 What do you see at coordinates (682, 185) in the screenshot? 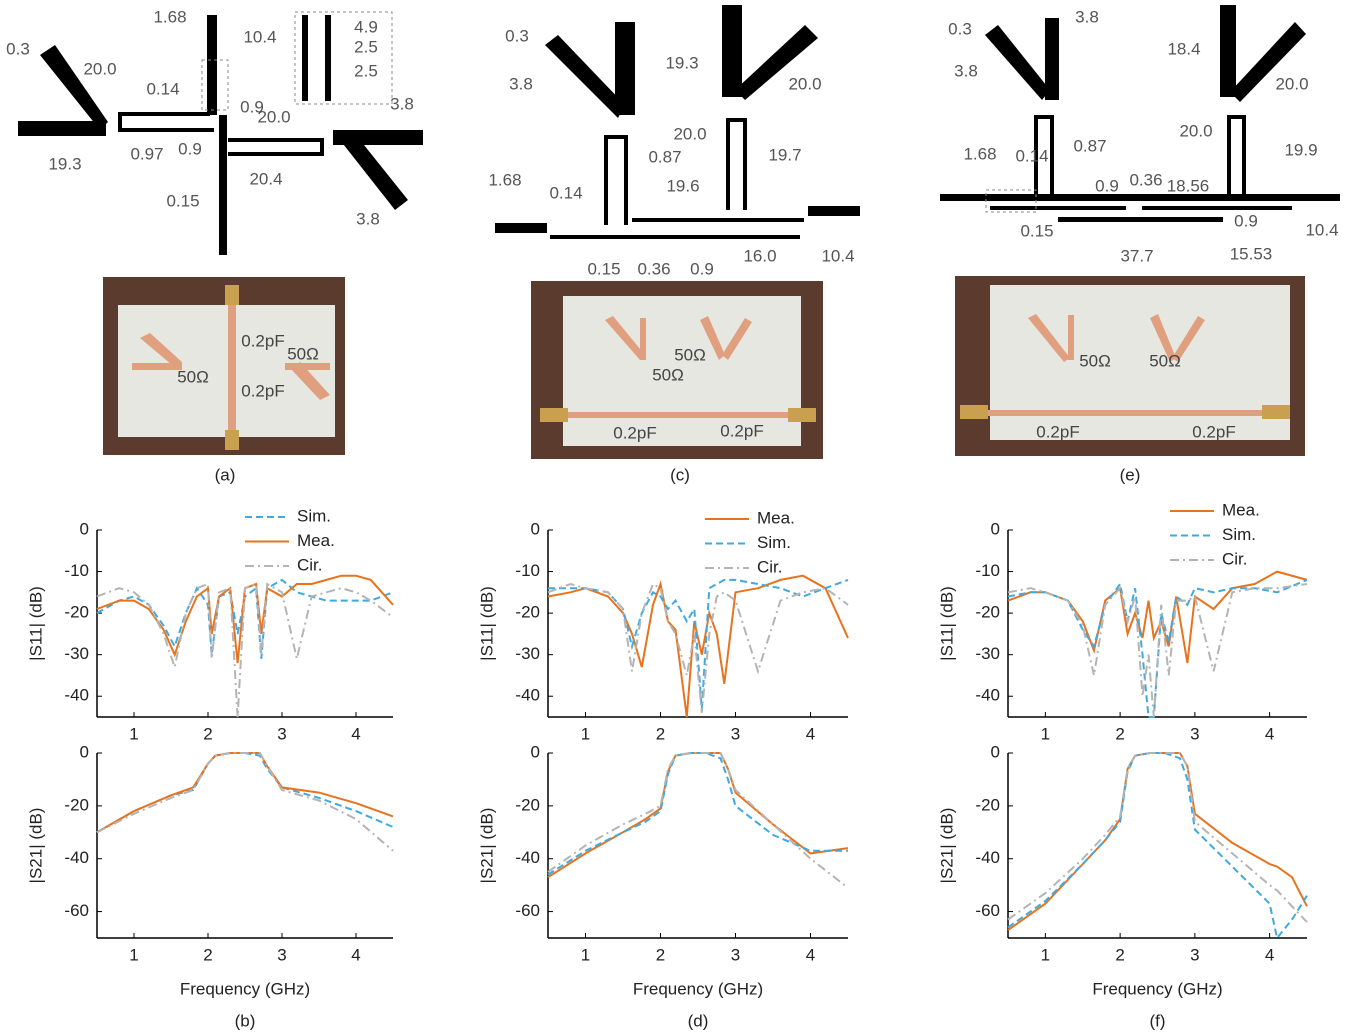
I see `dimension-label: 19.6` at bounding box center [682, 185].